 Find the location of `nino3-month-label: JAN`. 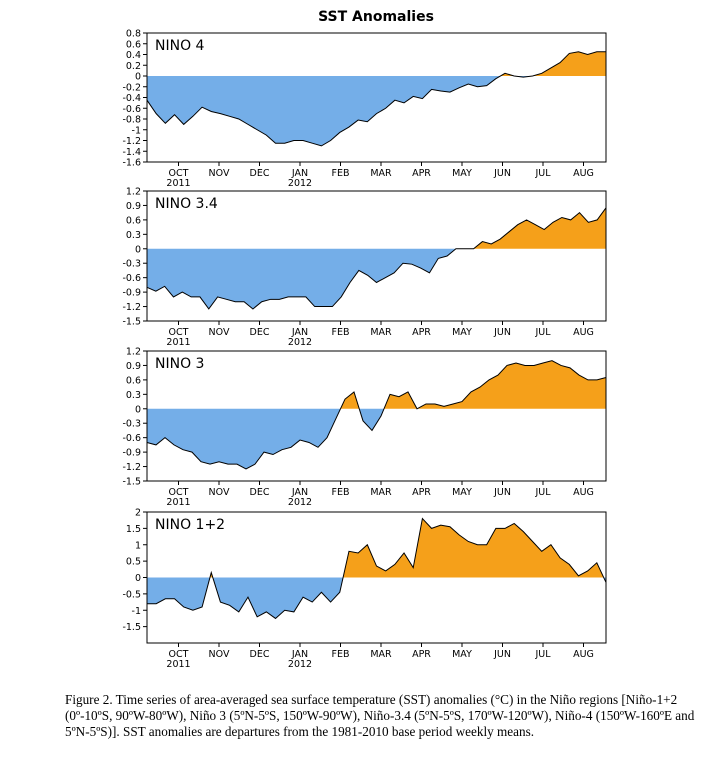

nino3-month-label: JAN is located at coordinates (299, 492).